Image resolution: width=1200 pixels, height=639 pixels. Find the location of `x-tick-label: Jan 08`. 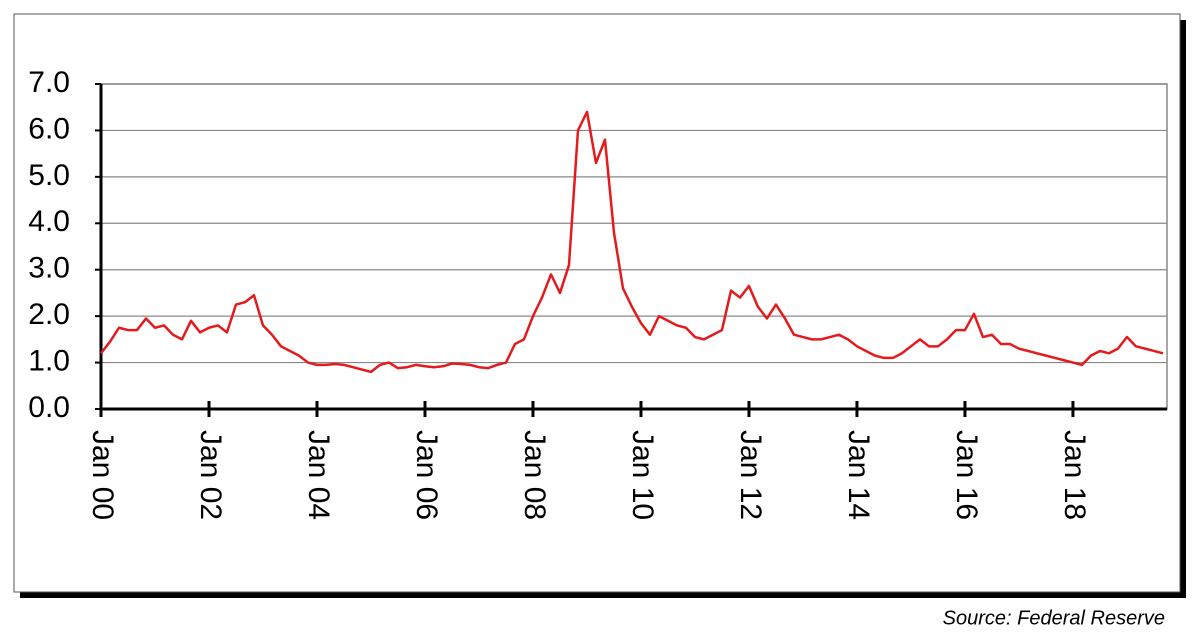

x-tick-label: Jan 08 is located at coordinates (534, 475).